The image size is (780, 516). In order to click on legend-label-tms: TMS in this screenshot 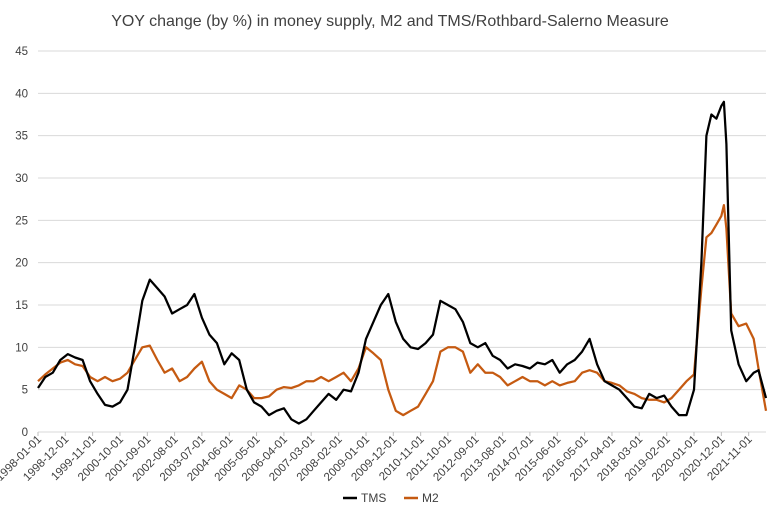, I will do `click(373, 498)`.